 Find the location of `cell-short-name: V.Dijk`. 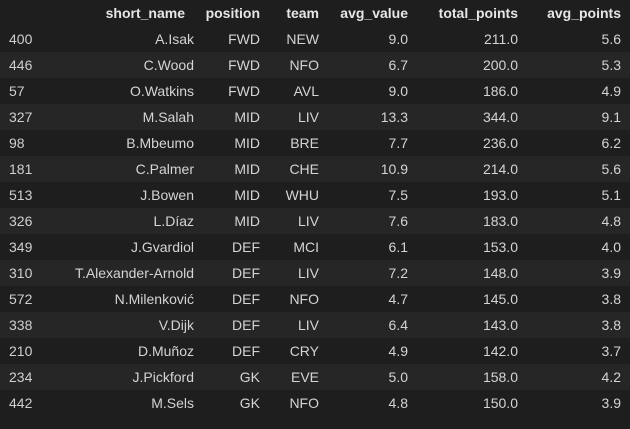

cell-short-name: V.Dijk is located at coordinates (121, 325).